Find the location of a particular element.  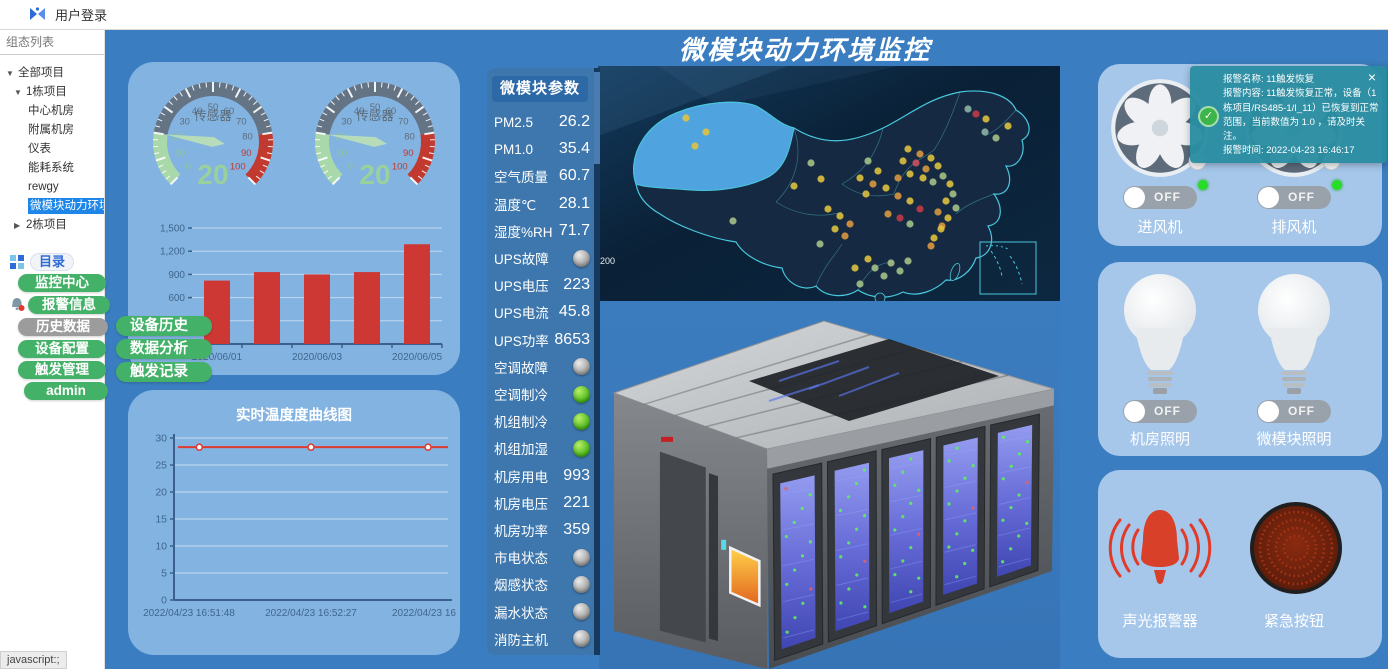

svg-text: 2022/04/23 16:5 is located at coordinates (424, 613).